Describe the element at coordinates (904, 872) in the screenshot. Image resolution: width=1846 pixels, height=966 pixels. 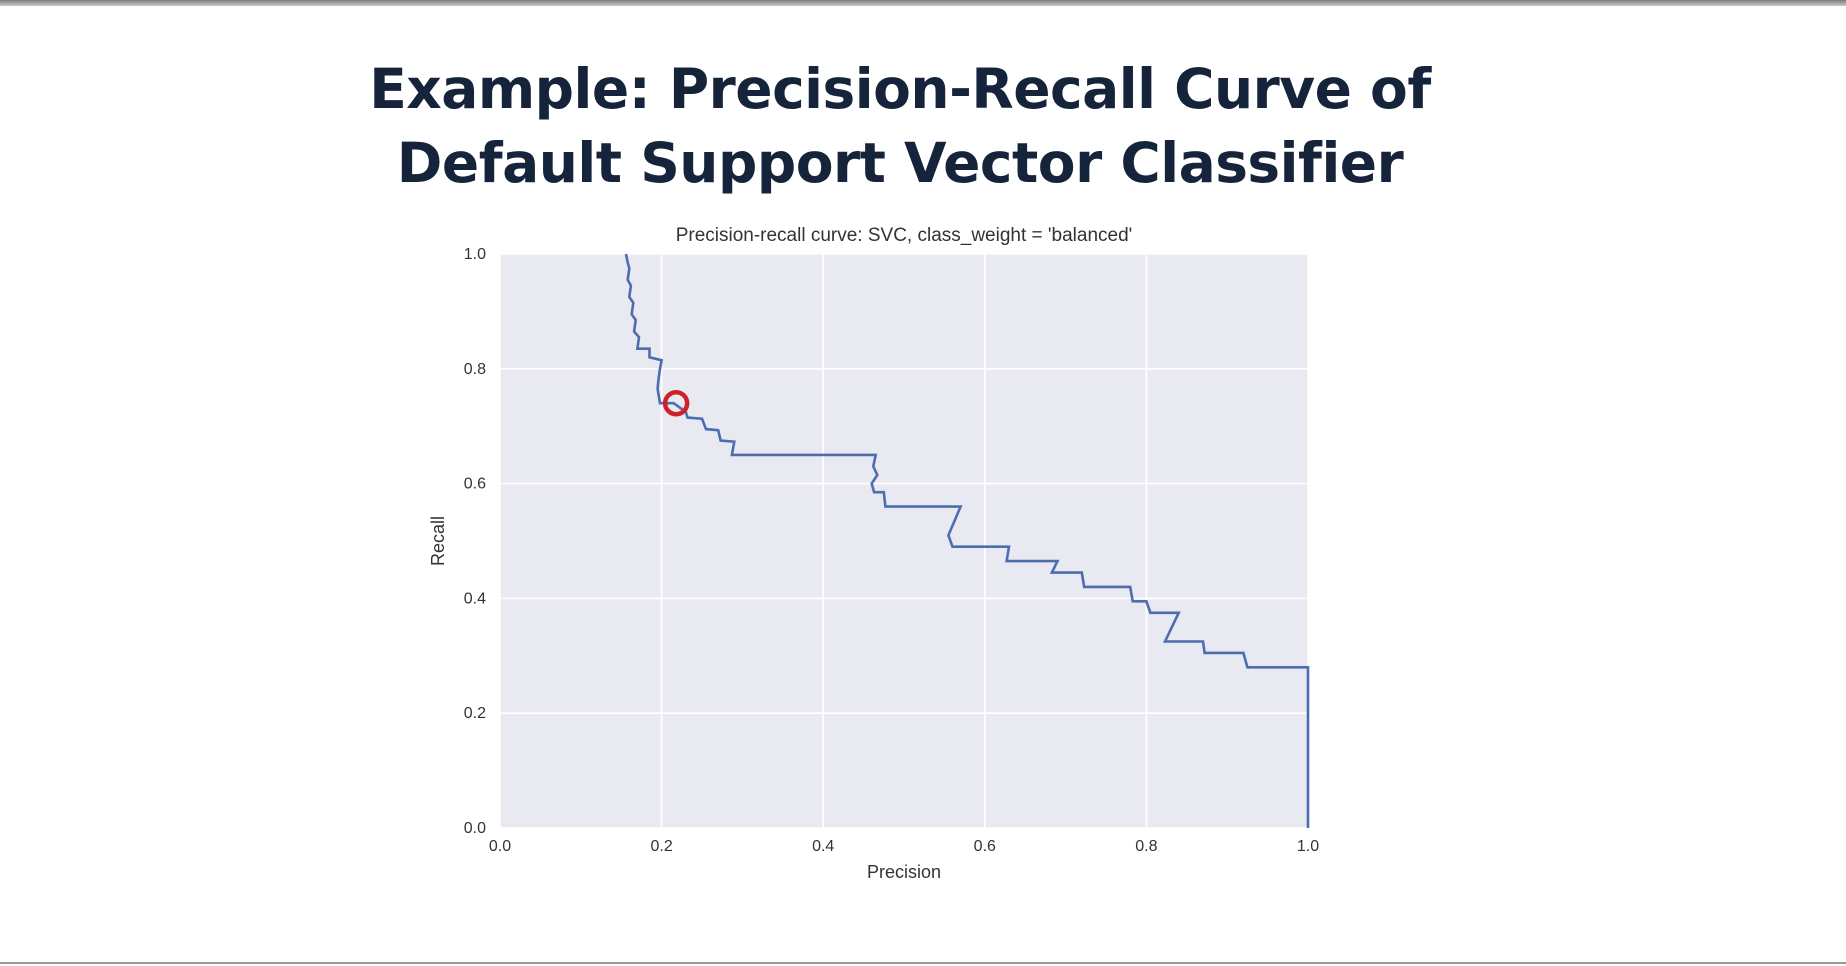
I see `x-axis-label: Precision` at that location.